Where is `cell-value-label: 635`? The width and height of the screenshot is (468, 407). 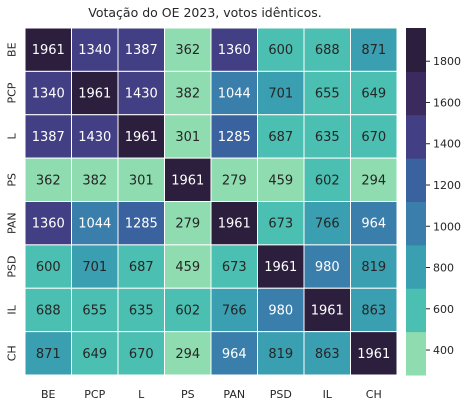 cell-value-label: 635 is located at coordinates (141, 310).